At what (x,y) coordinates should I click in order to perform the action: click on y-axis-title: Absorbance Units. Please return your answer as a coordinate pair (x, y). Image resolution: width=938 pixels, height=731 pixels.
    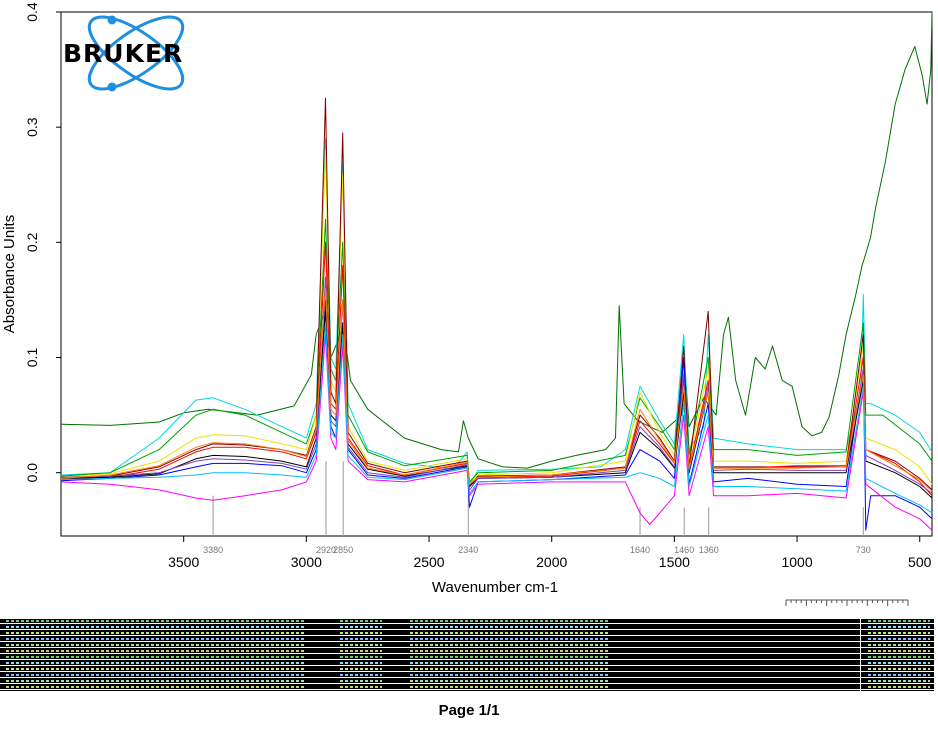
    Looking at the image, I should click on (9, 274).